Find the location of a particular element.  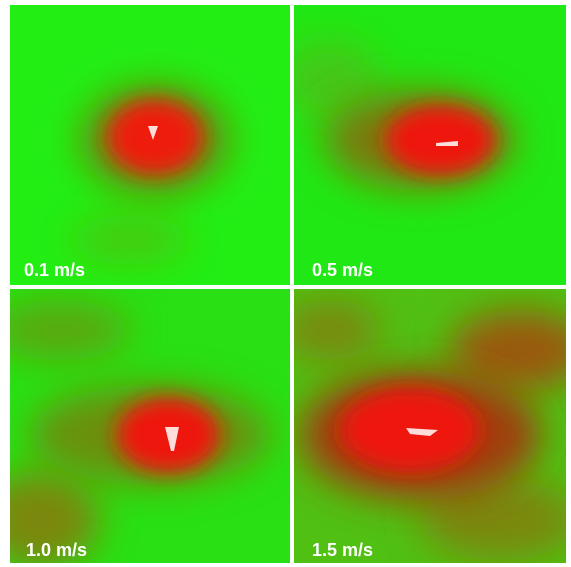

panel-label: 0.5 m/s is located at coordinates (342, 270).